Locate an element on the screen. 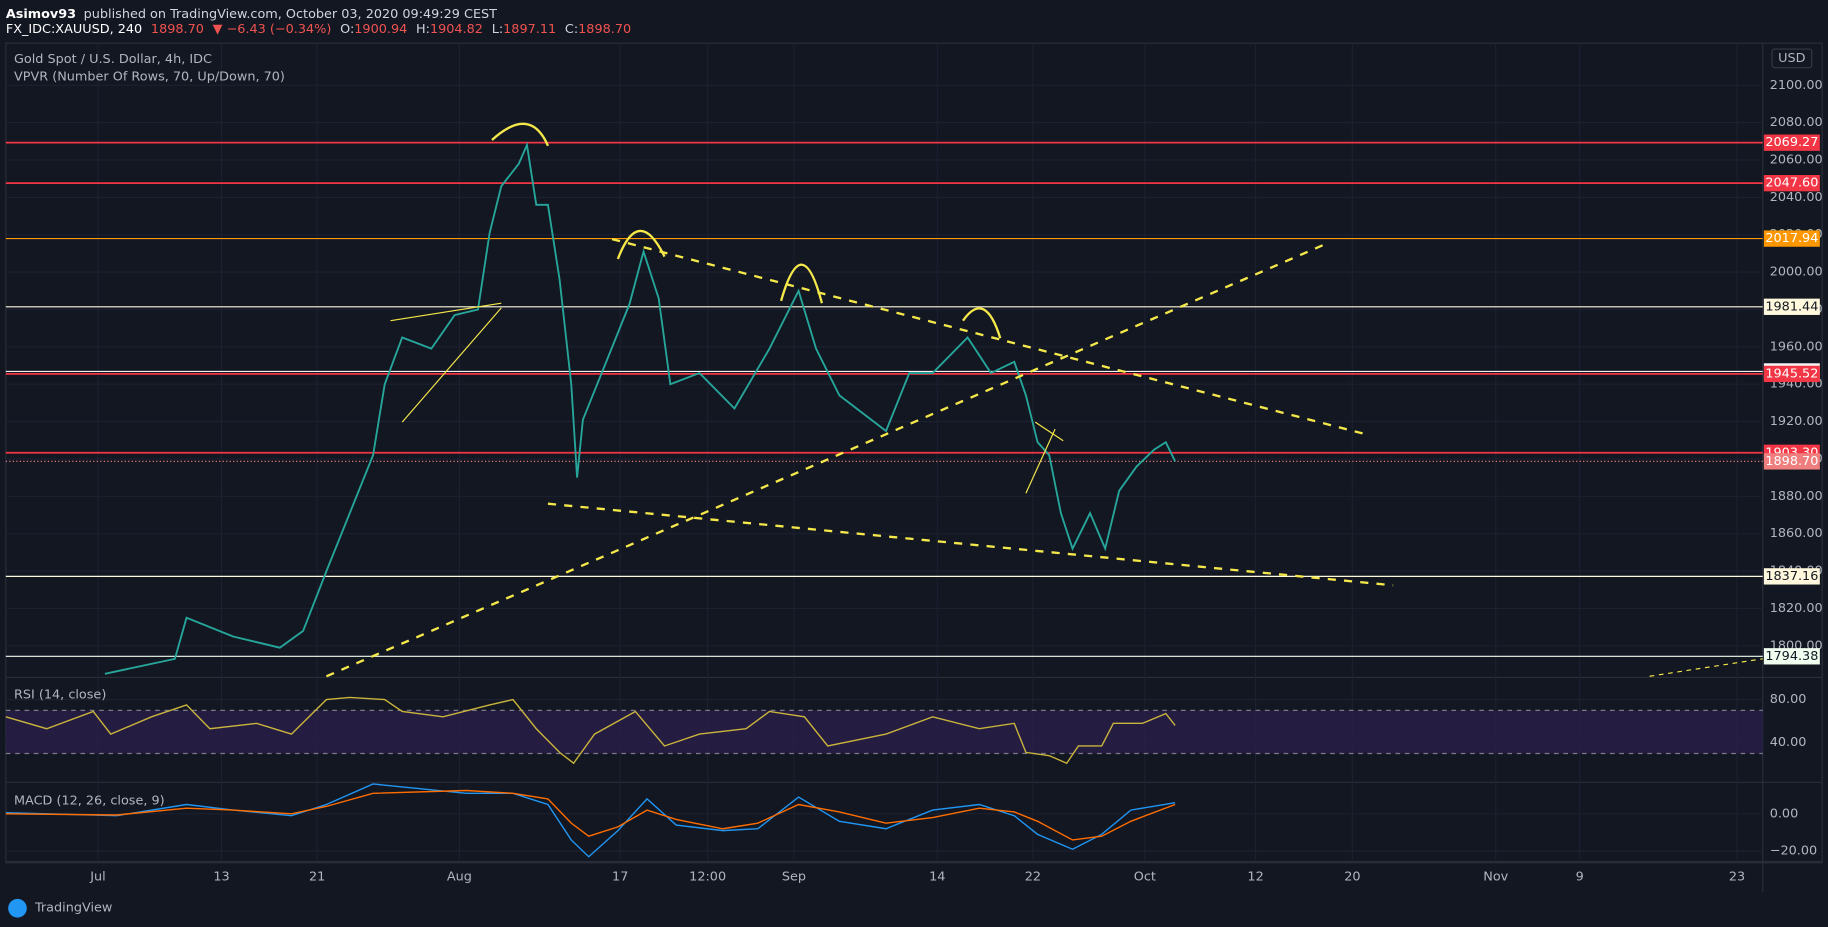 The height and width of the screenshot is (927, 1828). level-label: 1794.38 is located at coordinates (1791, 656).